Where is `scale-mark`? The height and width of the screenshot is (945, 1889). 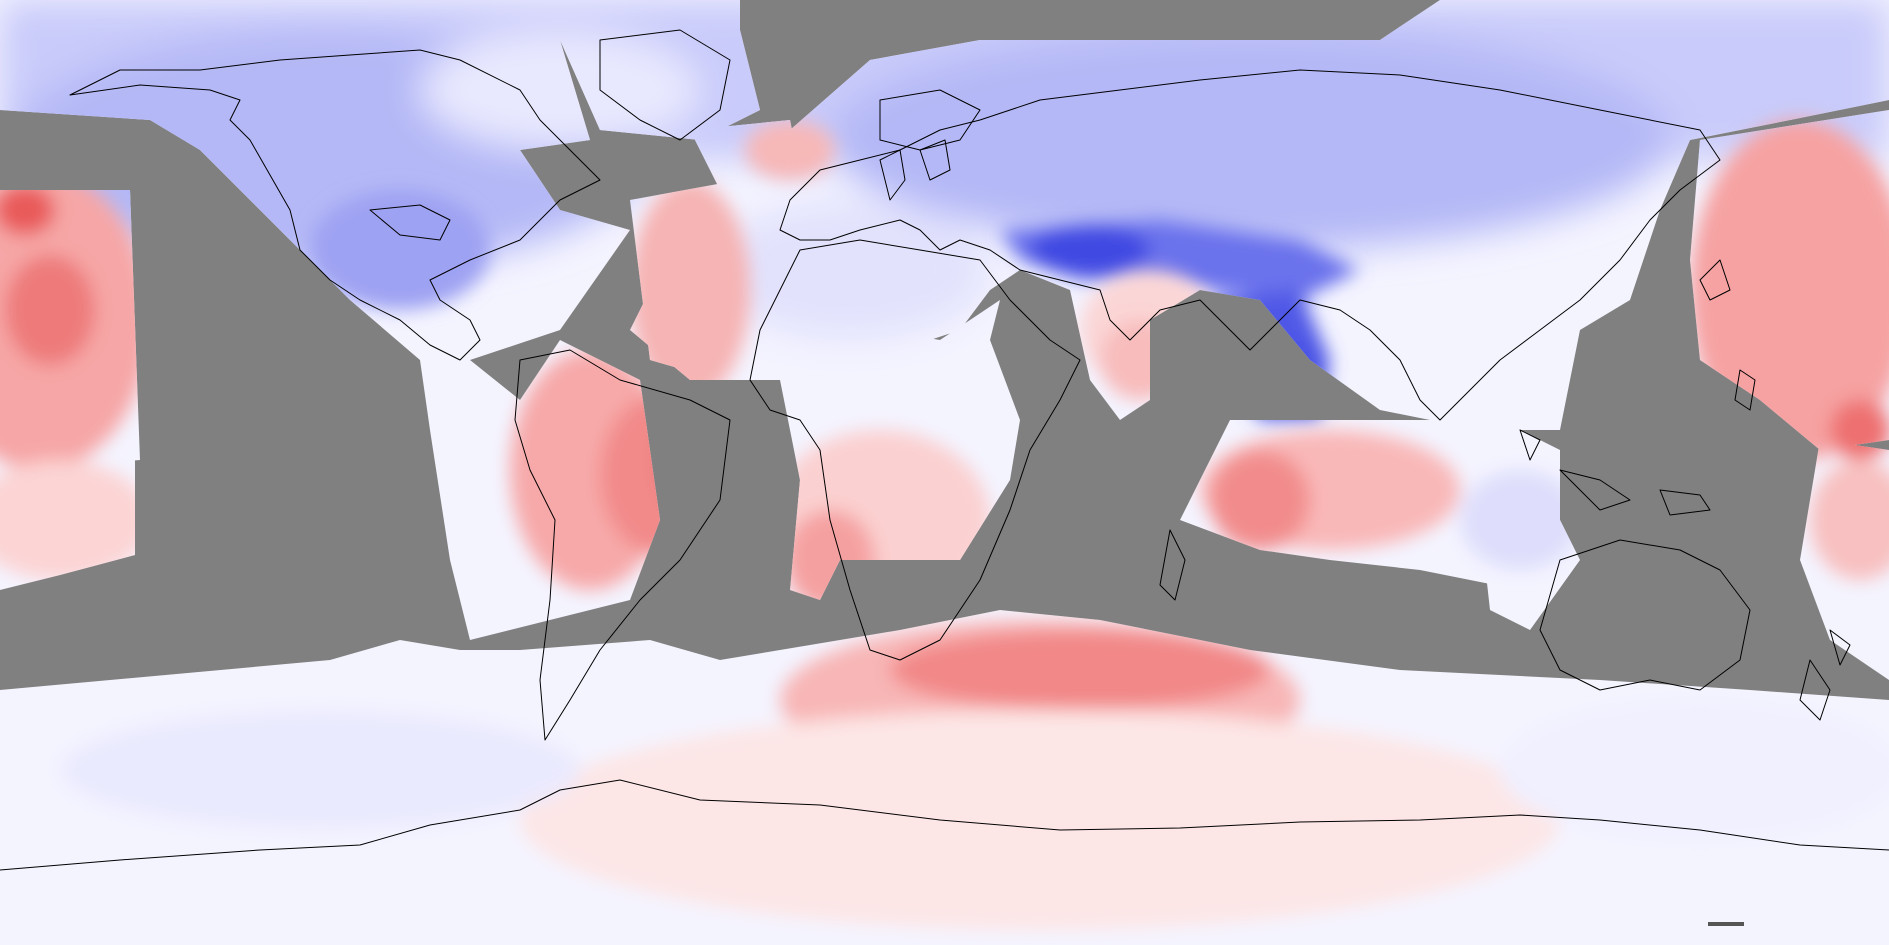 scale-mark is located at coordinates (1726, 924).